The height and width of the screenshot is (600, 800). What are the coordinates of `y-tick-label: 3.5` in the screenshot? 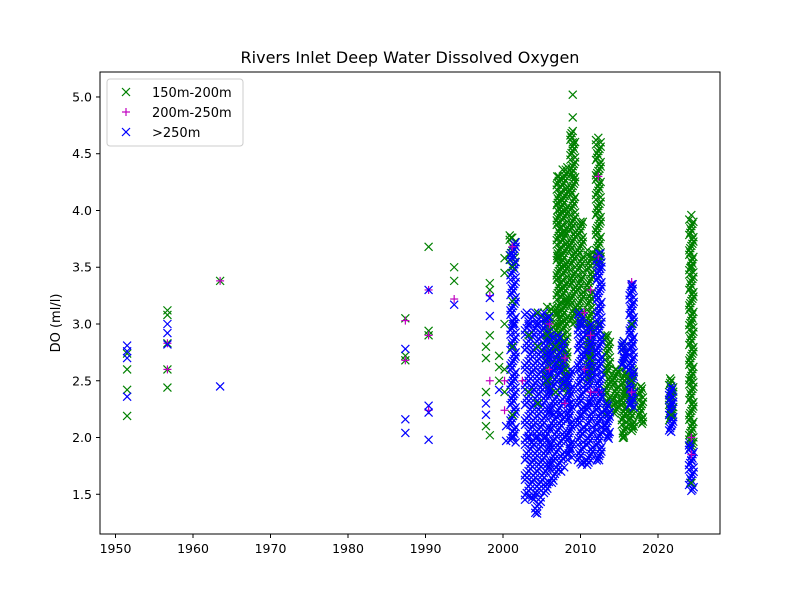 It's located at (82, 267).